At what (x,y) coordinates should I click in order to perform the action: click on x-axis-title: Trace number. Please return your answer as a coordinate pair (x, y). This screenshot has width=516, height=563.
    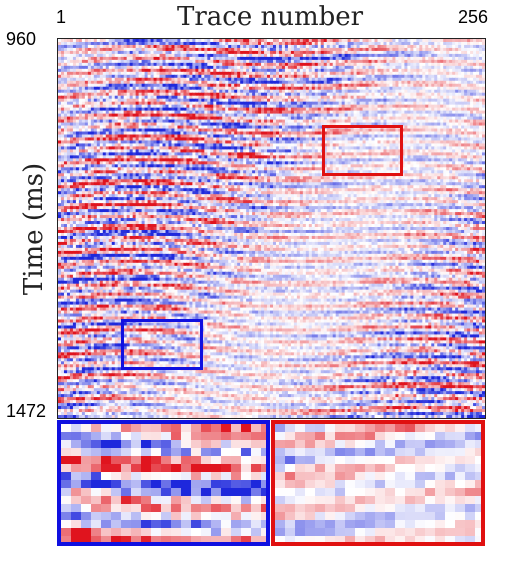
    Looking at the image, I should click on (270, 17).